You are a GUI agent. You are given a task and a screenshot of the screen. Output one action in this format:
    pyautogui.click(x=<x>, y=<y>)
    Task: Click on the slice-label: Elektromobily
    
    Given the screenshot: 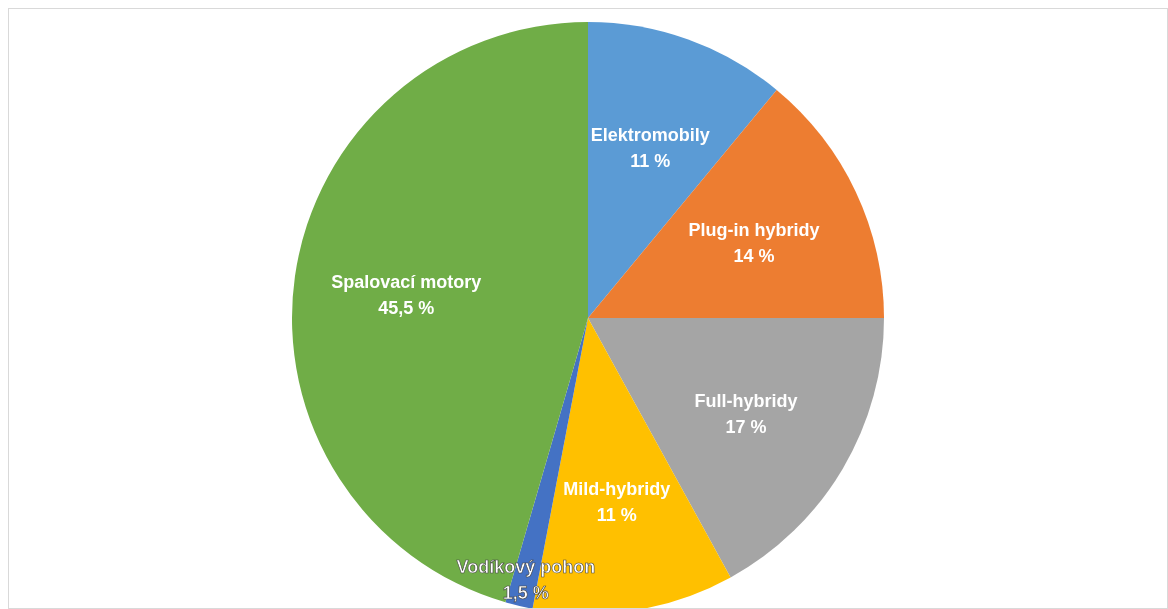 What is the action you would take?
    pyautogui.click(x=650, y=135)
    